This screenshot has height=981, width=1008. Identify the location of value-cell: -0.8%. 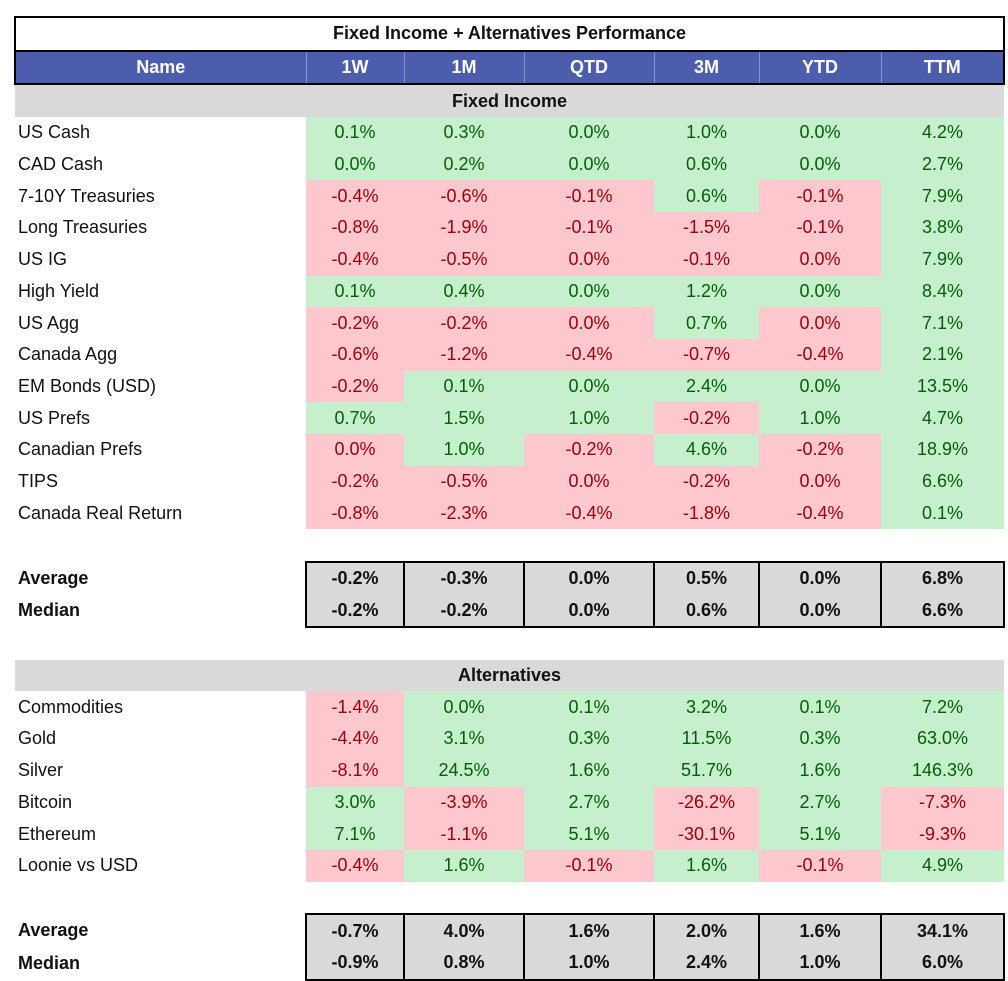
(355, 513).